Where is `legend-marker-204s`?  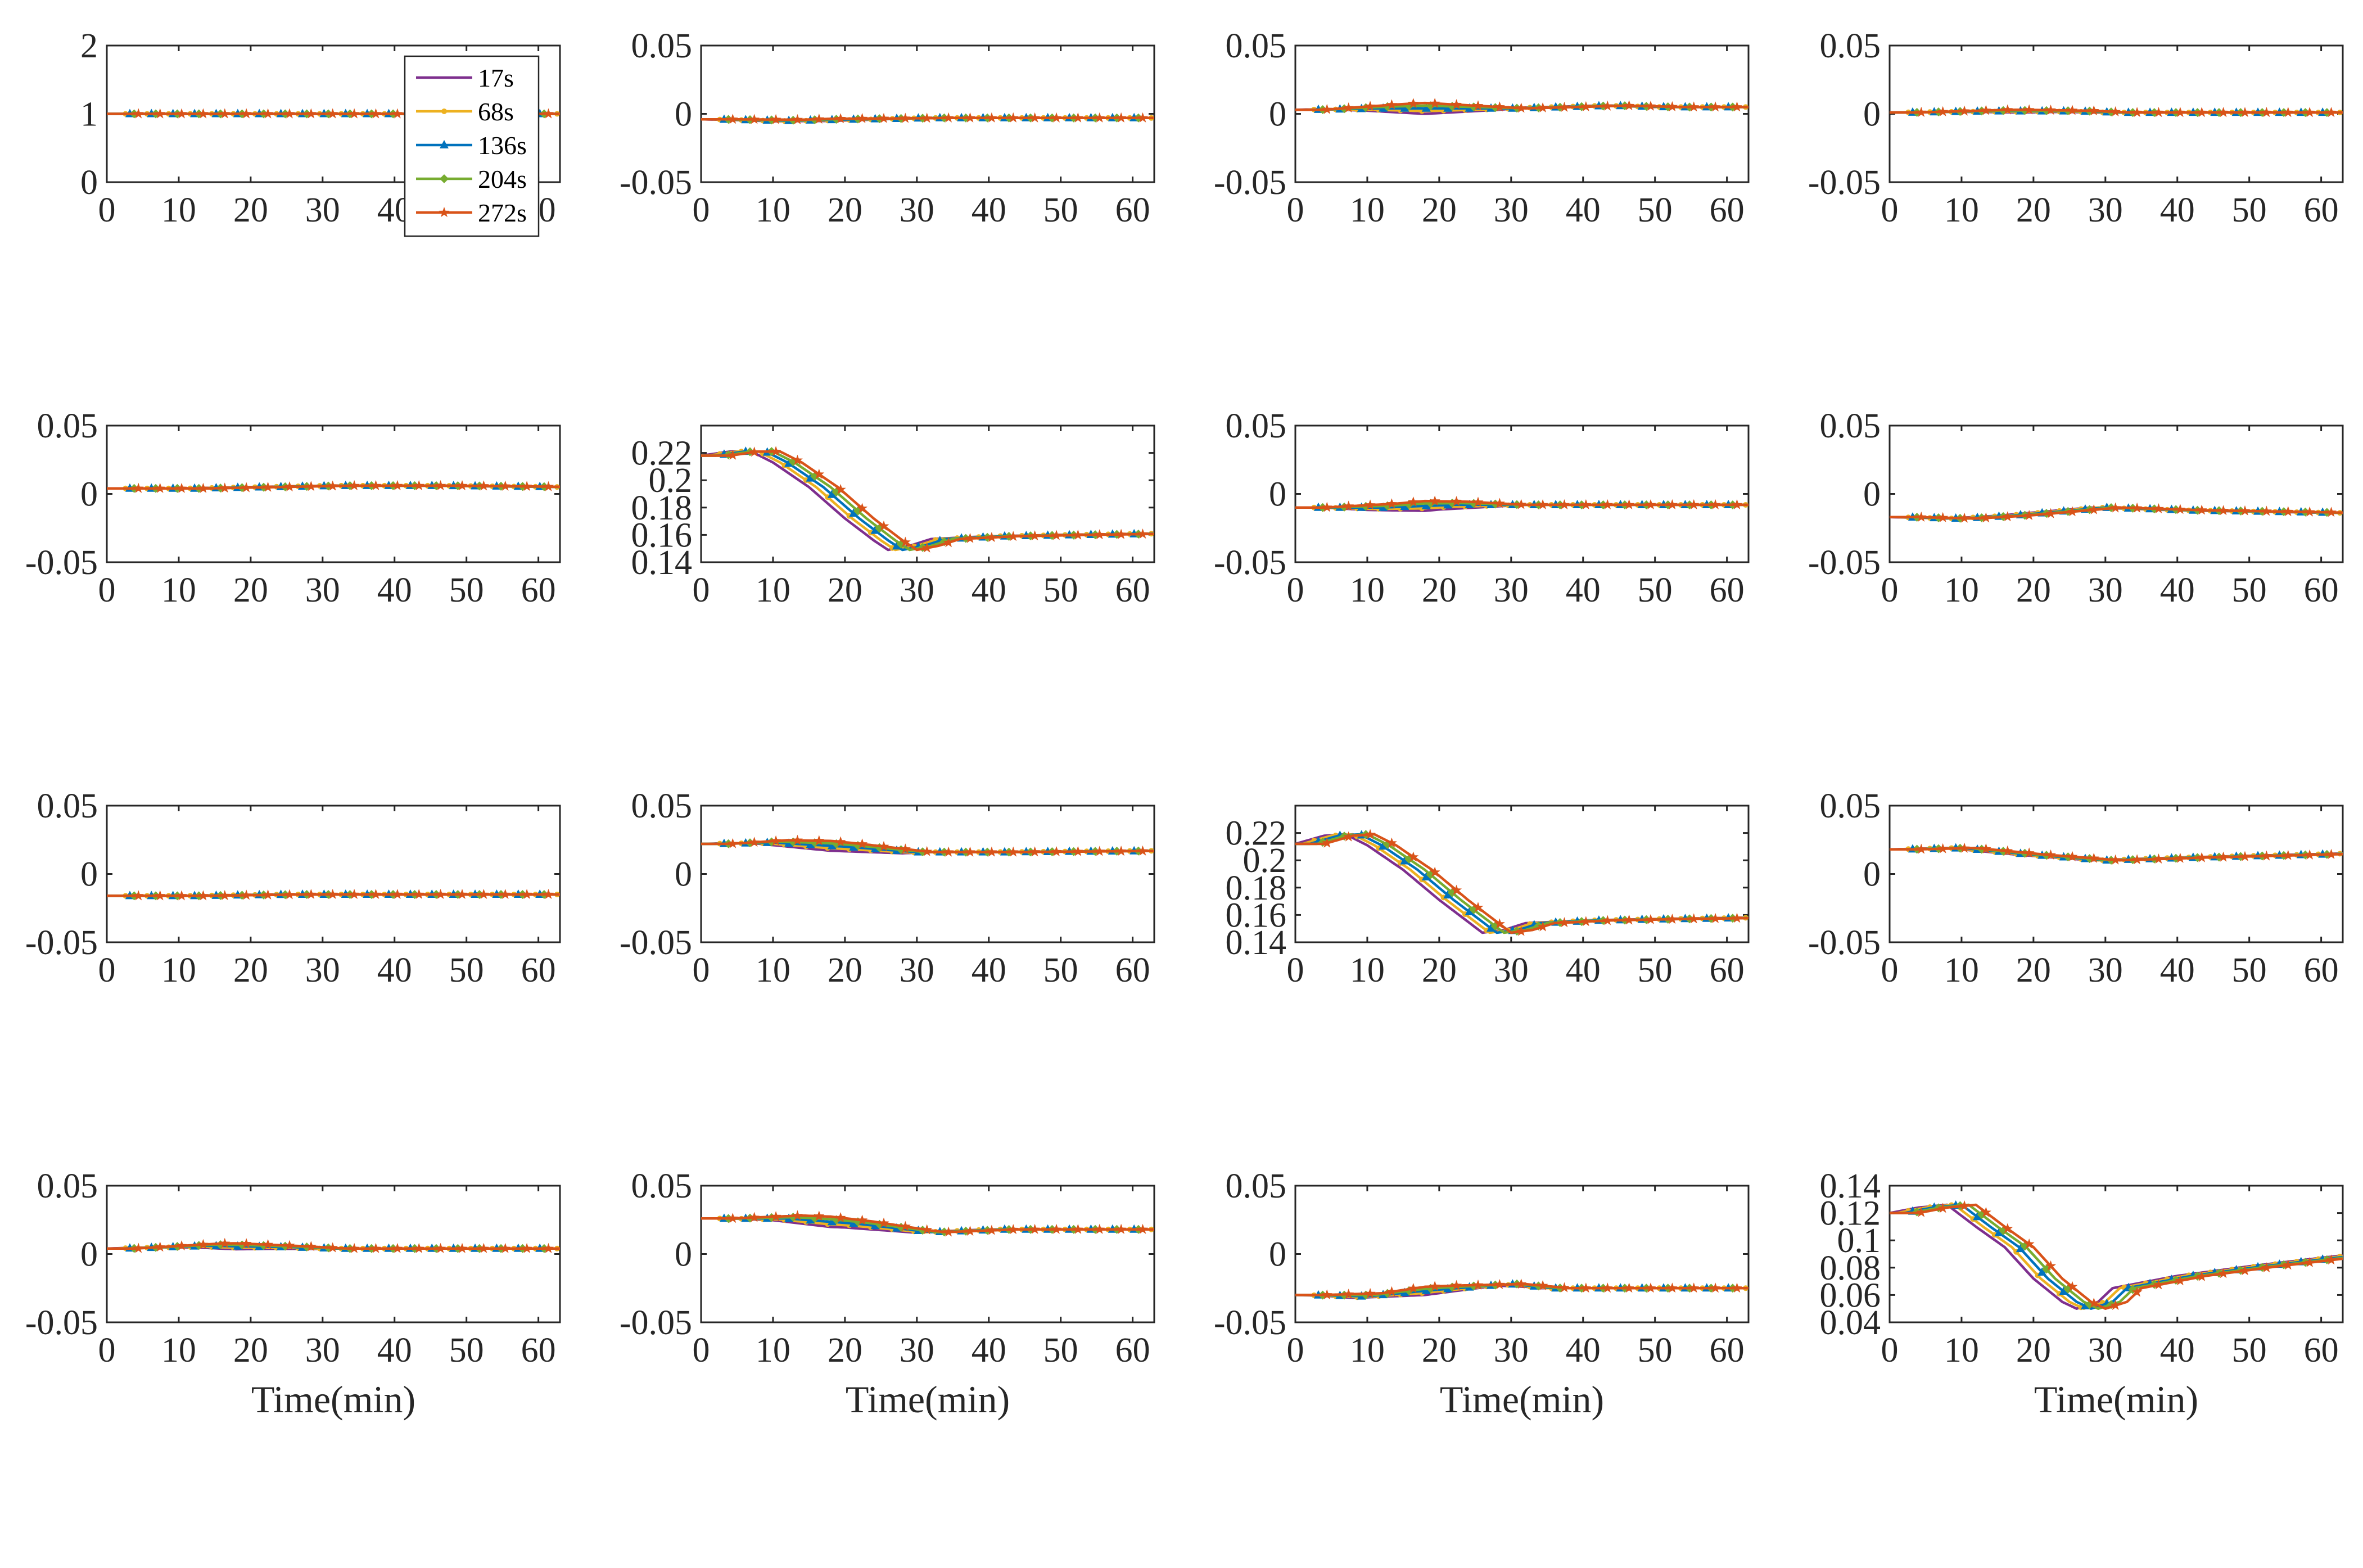
legend-marker-204s is located at coordinates (444, 178).